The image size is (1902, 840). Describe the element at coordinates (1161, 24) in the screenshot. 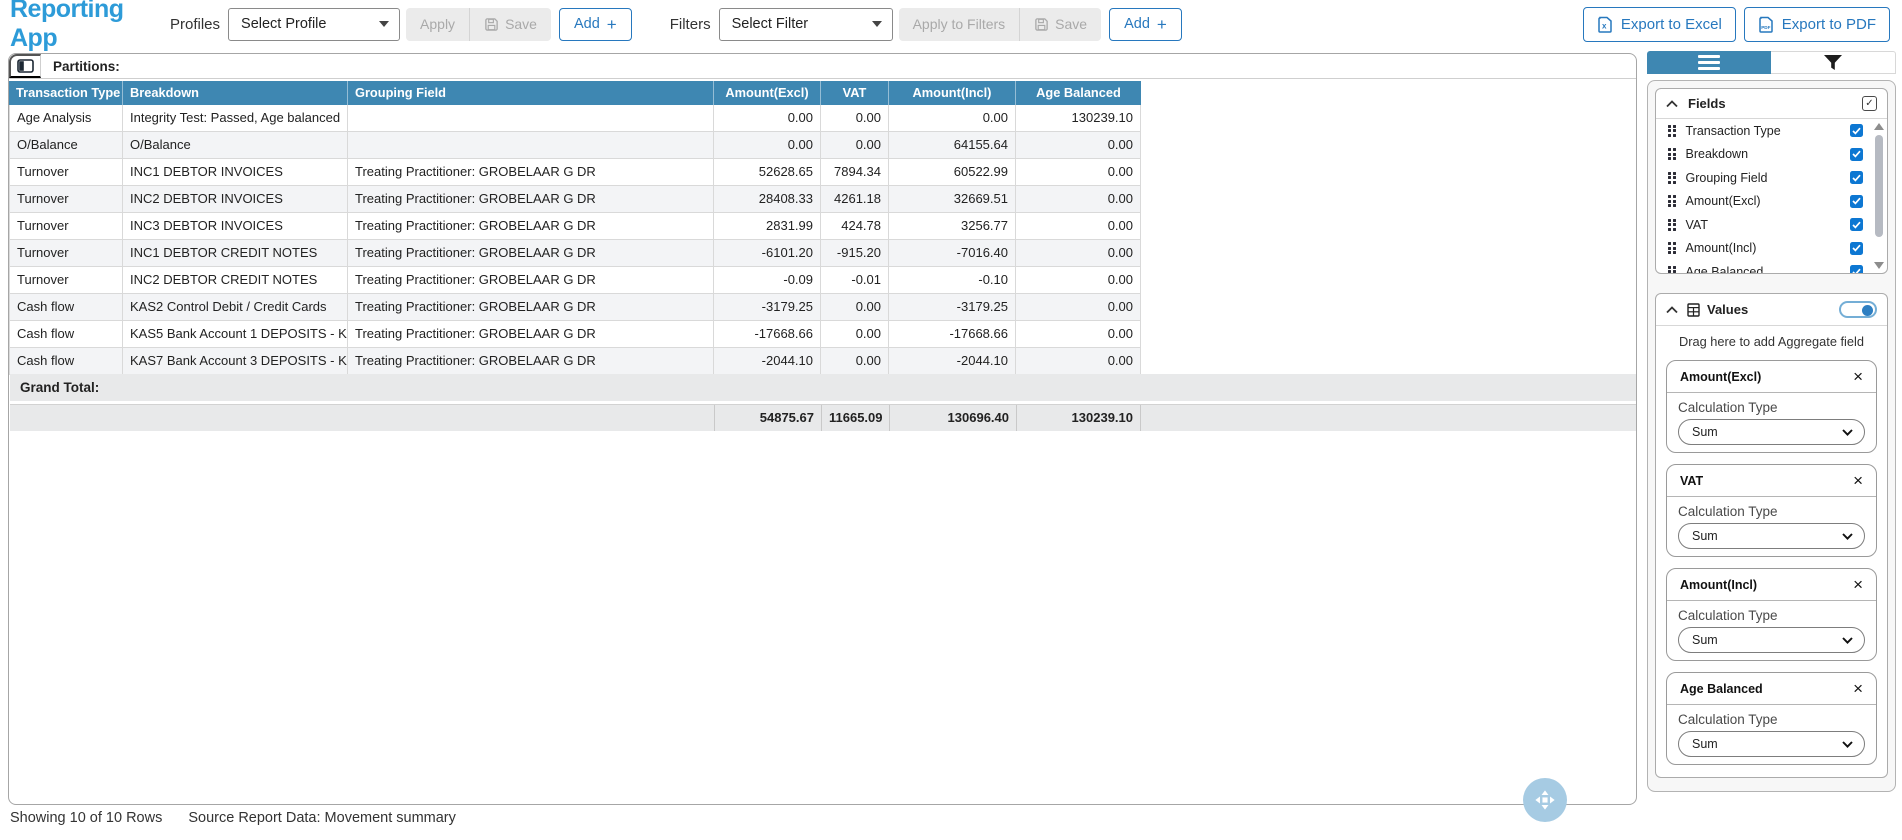

I see `plus-icon: +` at that location.